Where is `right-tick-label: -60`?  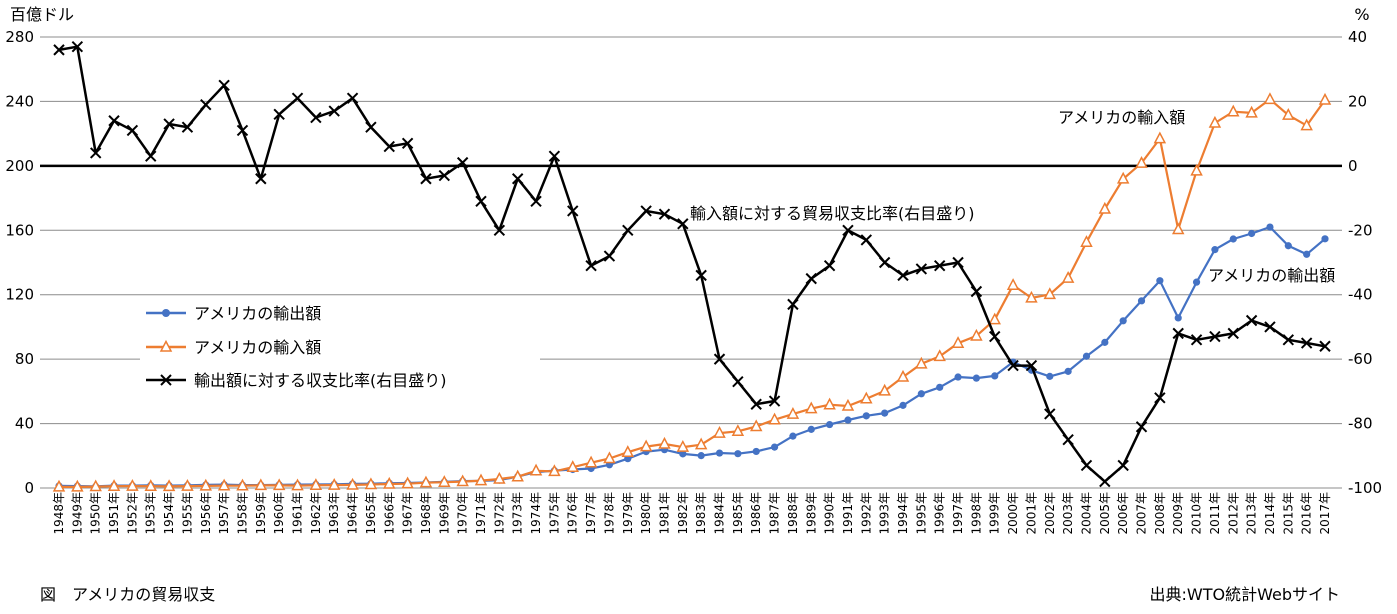 right-tick-label: -60 is located at coordinates (1360, 359).